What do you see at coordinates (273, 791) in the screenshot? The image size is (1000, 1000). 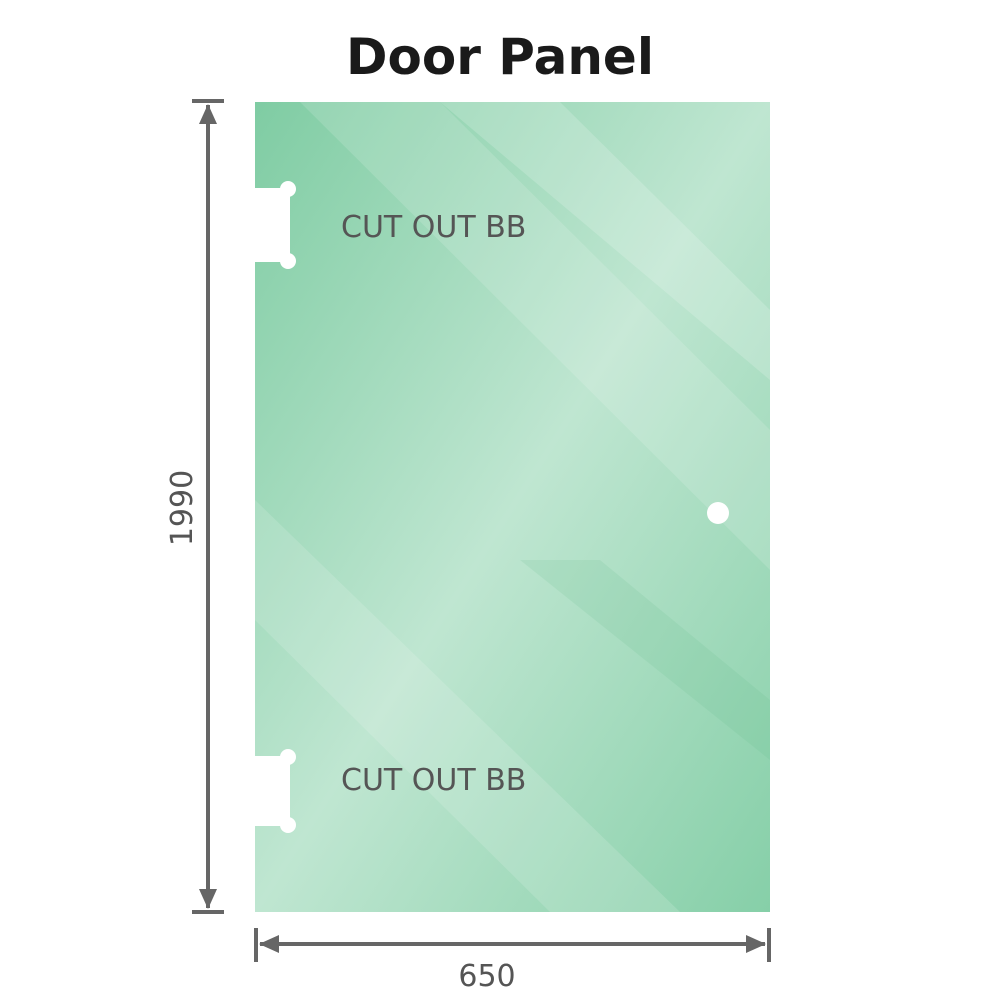 I see `cutout-bottom` at bounding box center [273, 791].